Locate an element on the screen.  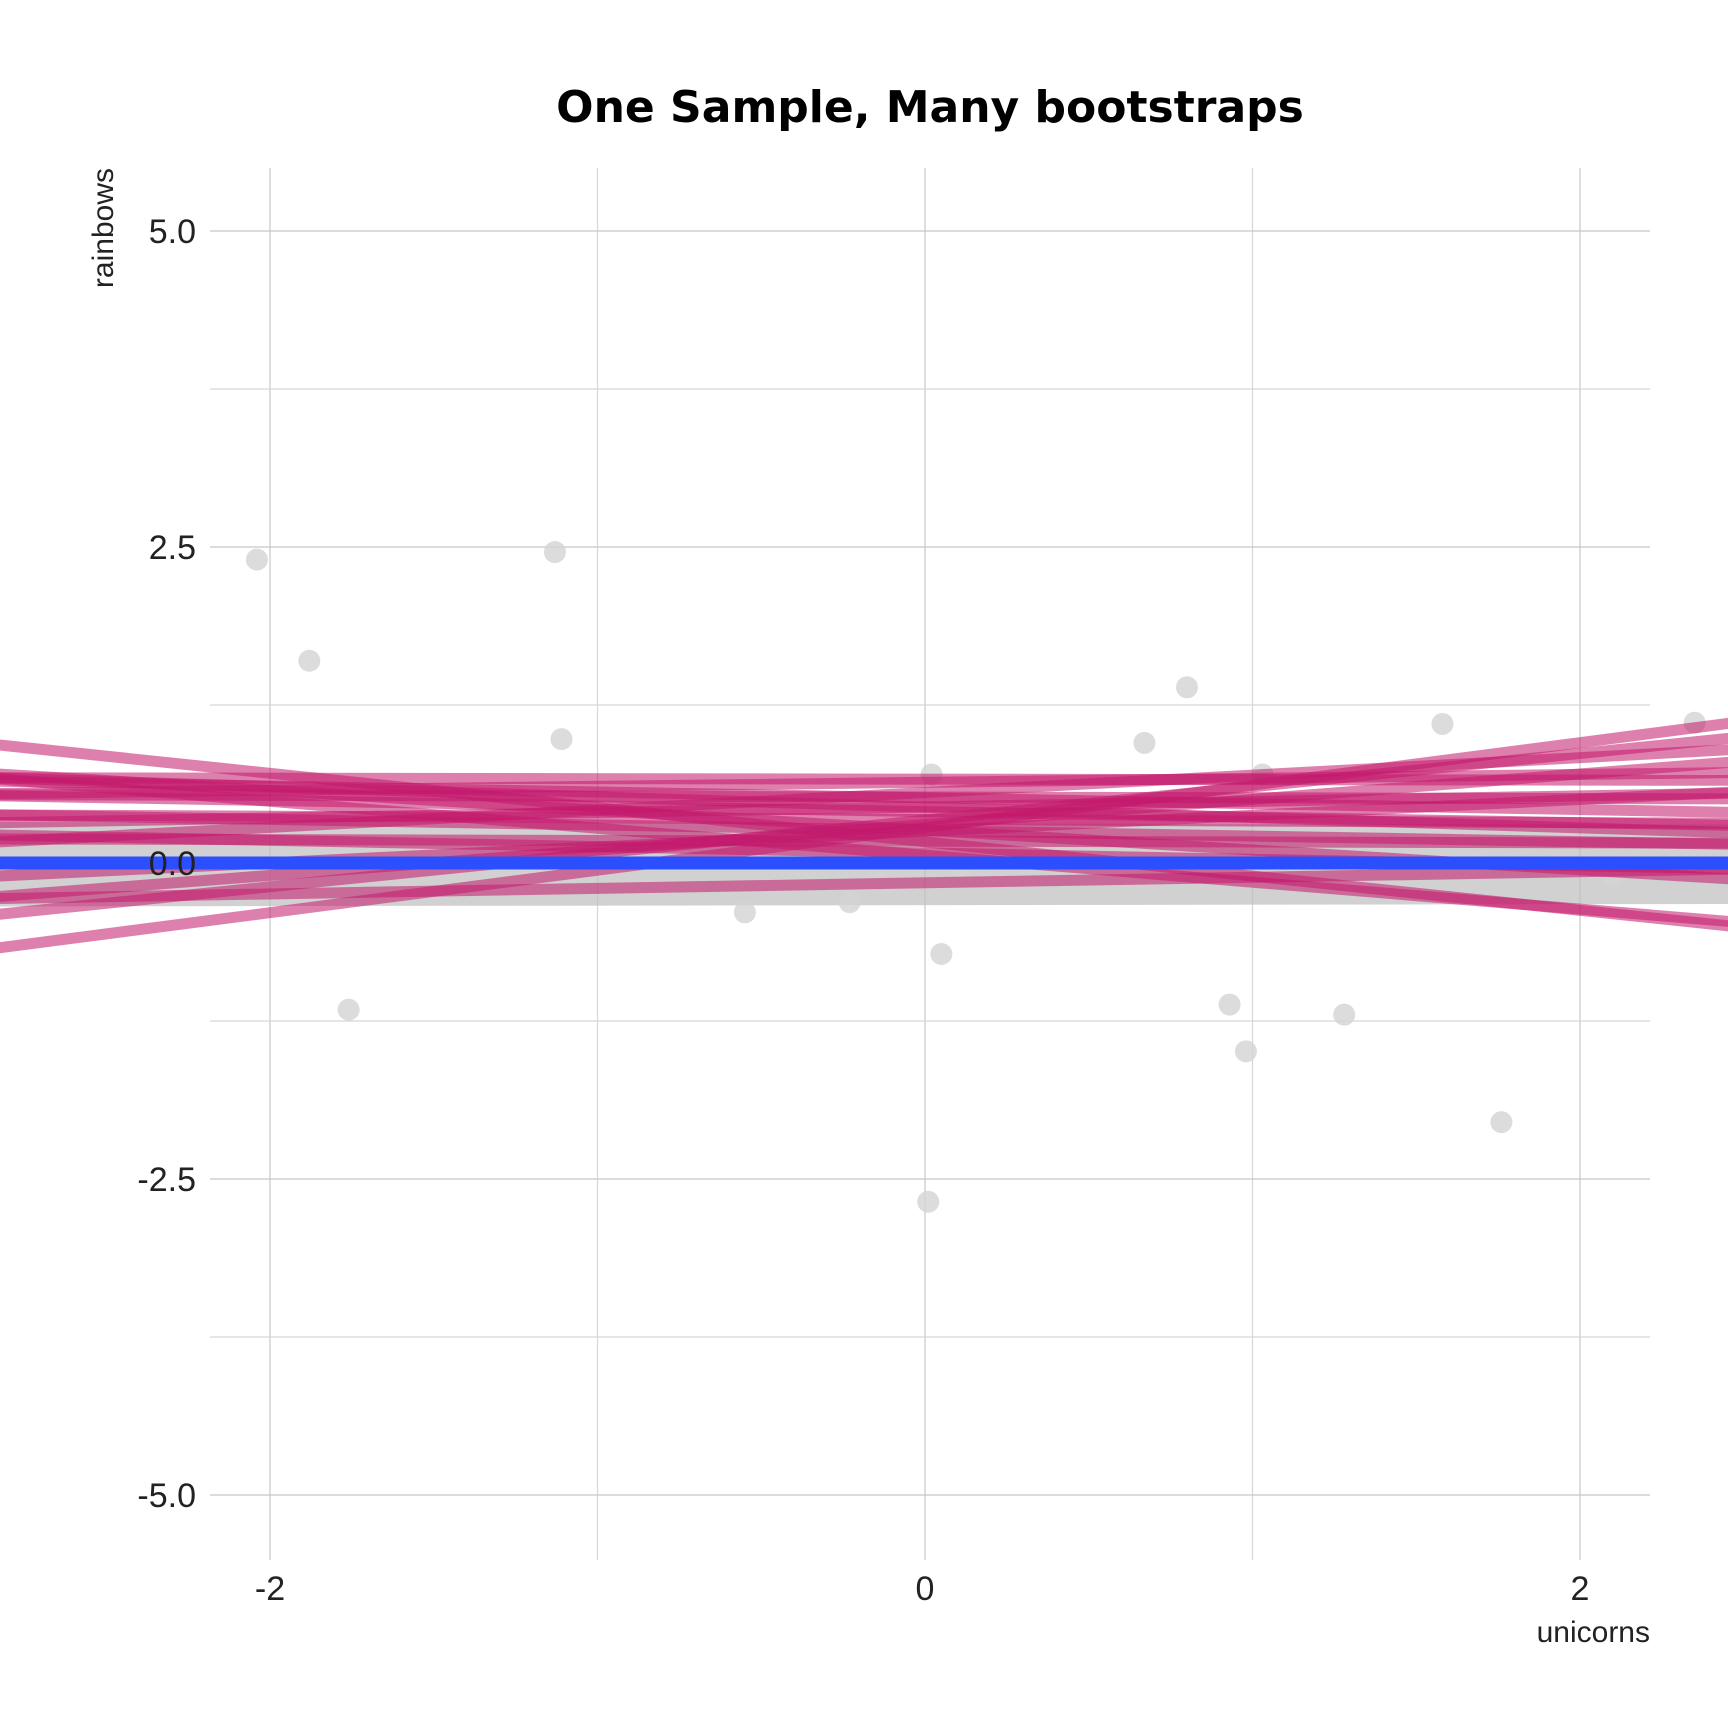
y-axis-label: rainbows is located at coordinates (103, 228).